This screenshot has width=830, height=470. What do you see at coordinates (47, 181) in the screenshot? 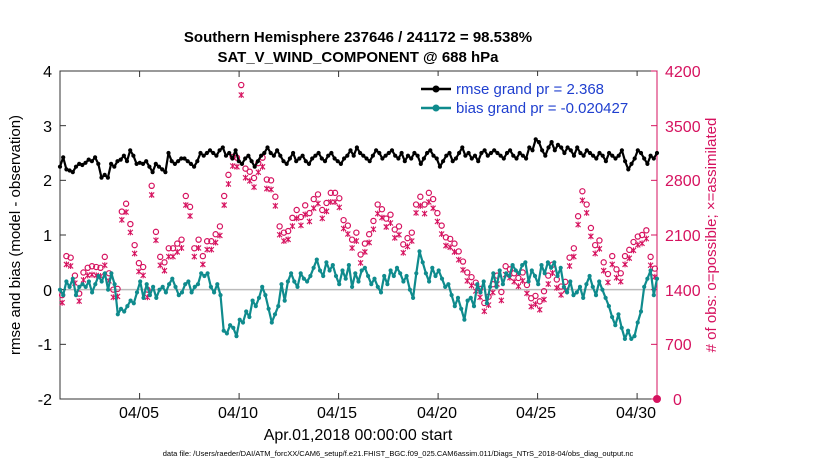
I see `left-tick-label: 2` at bounding box center [47, 181].